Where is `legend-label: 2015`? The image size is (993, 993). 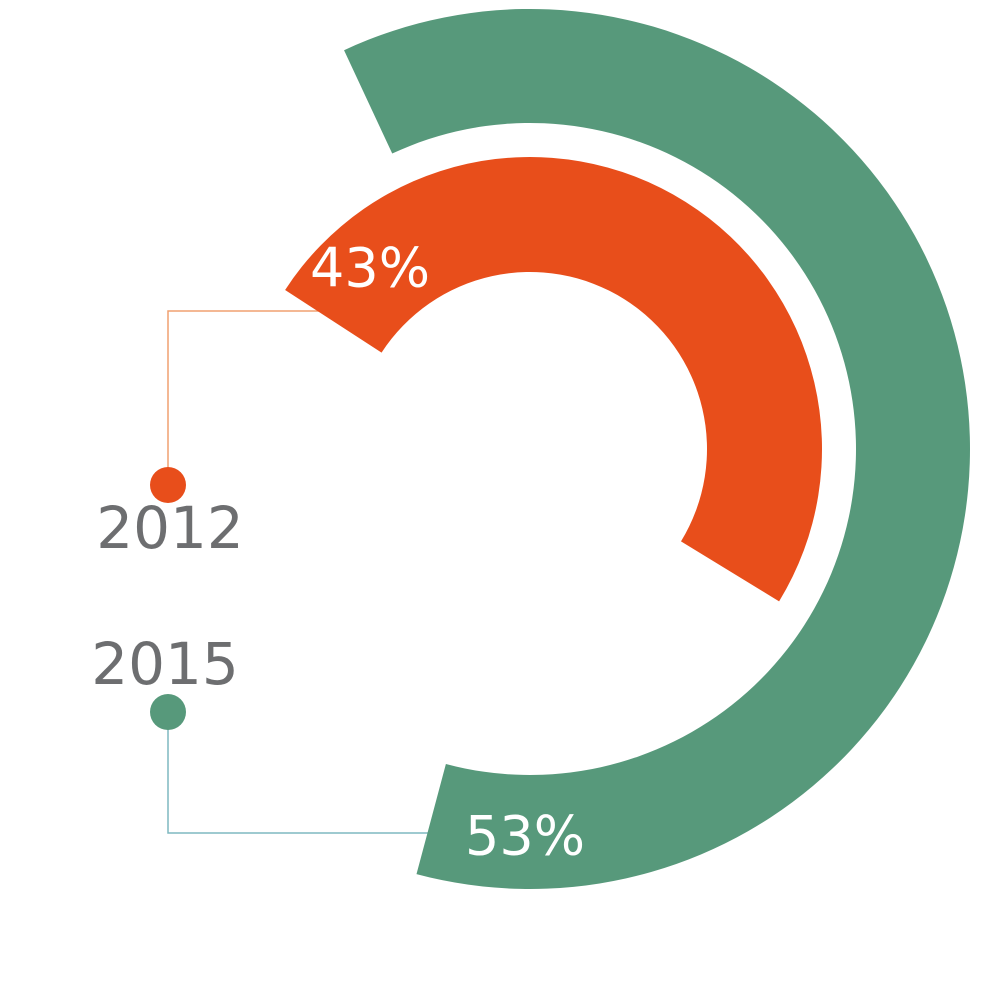
legend-label: 2015 is located at coordinates (165, 664).